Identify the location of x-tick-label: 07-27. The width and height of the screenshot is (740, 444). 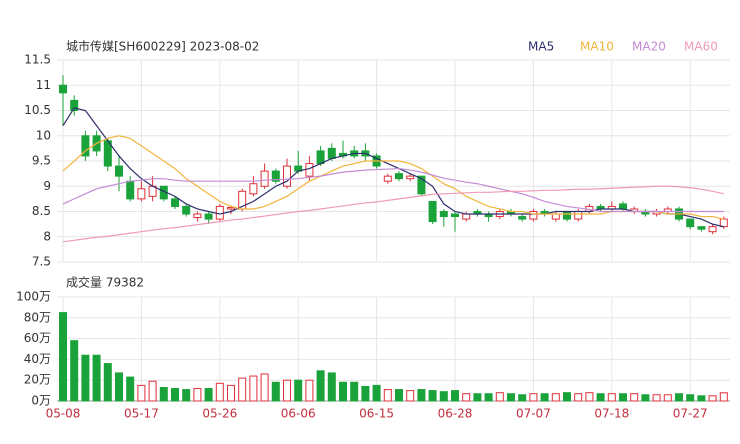
(690, 414).